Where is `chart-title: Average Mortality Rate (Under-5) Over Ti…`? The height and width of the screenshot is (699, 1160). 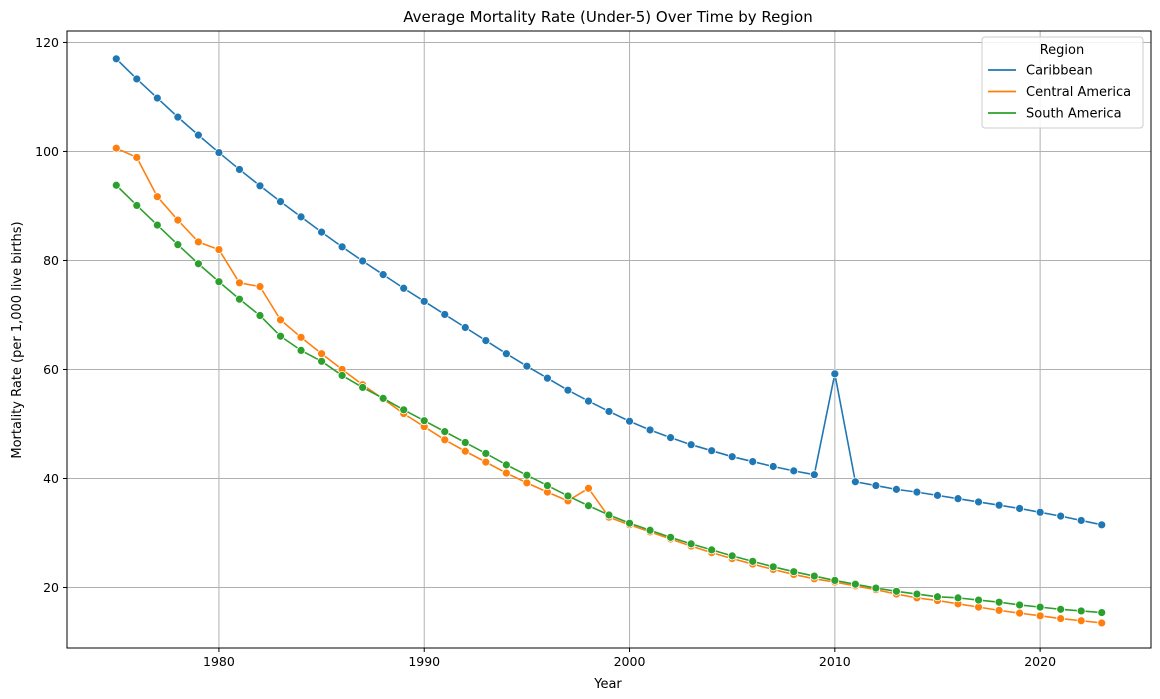
chart-title: Average Mortality Rate (Under-5) Over Ti… is located at coordinates (607, 17).